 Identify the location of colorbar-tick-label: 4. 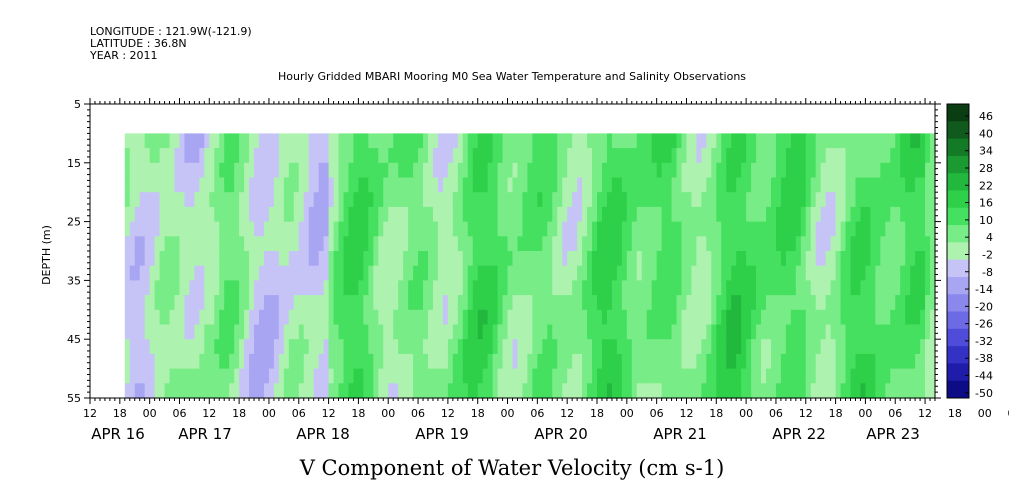
(989, 237).